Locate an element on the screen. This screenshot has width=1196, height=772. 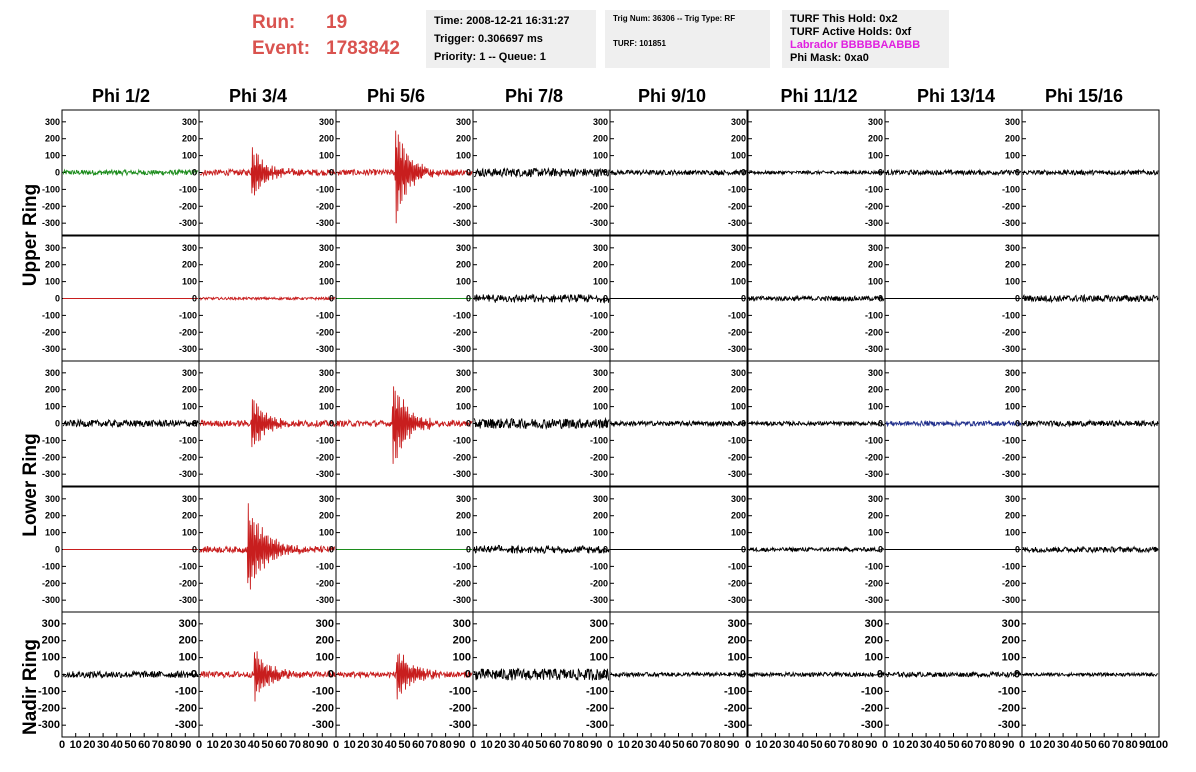
x-tick-label: 40 is located at coordinates (940, 745).